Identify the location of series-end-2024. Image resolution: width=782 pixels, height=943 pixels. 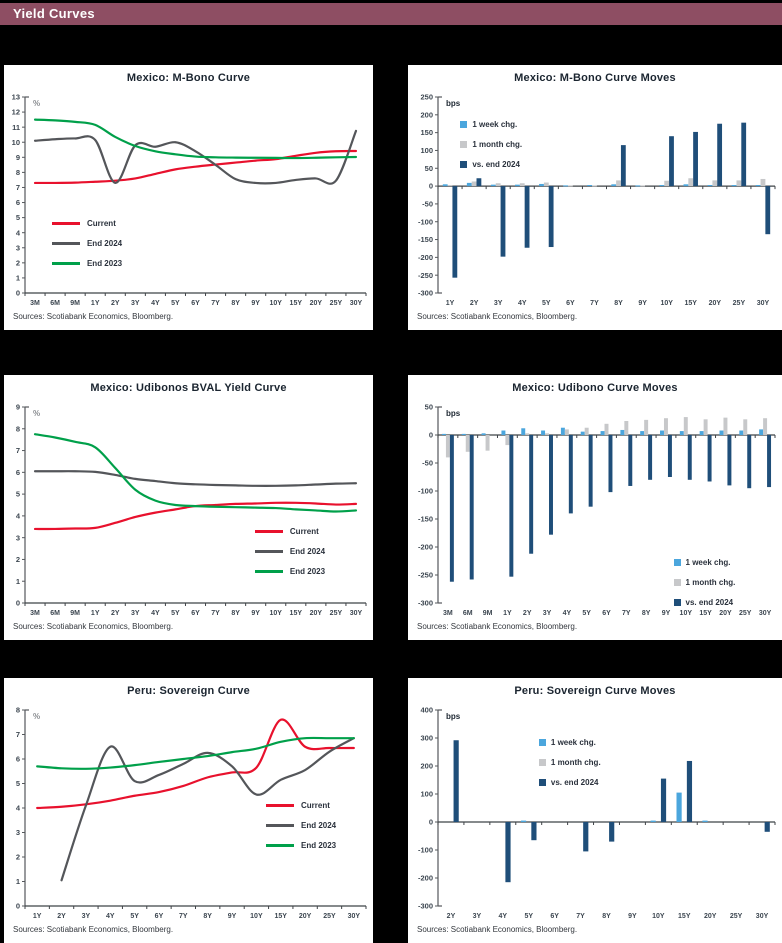
(207, 809).